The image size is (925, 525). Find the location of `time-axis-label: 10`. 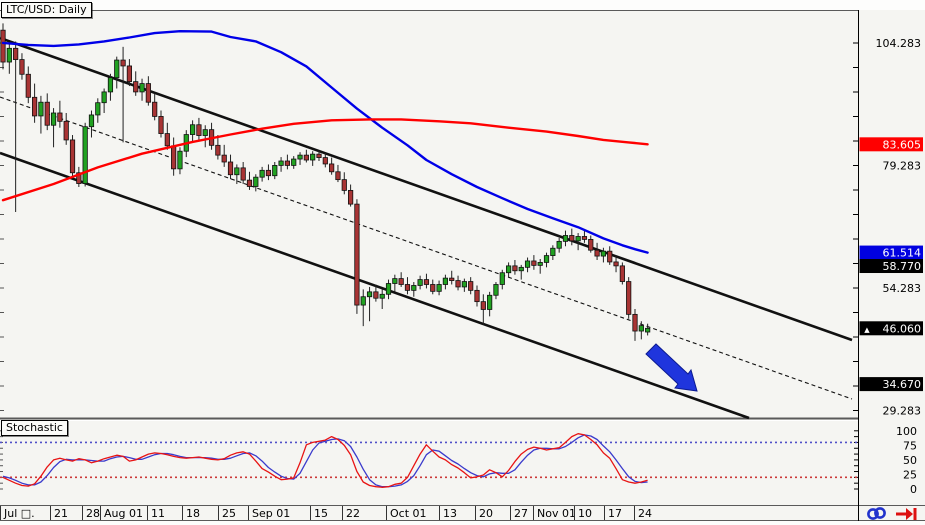

time-axis-label: 10 is located at coordinates (585, 513).